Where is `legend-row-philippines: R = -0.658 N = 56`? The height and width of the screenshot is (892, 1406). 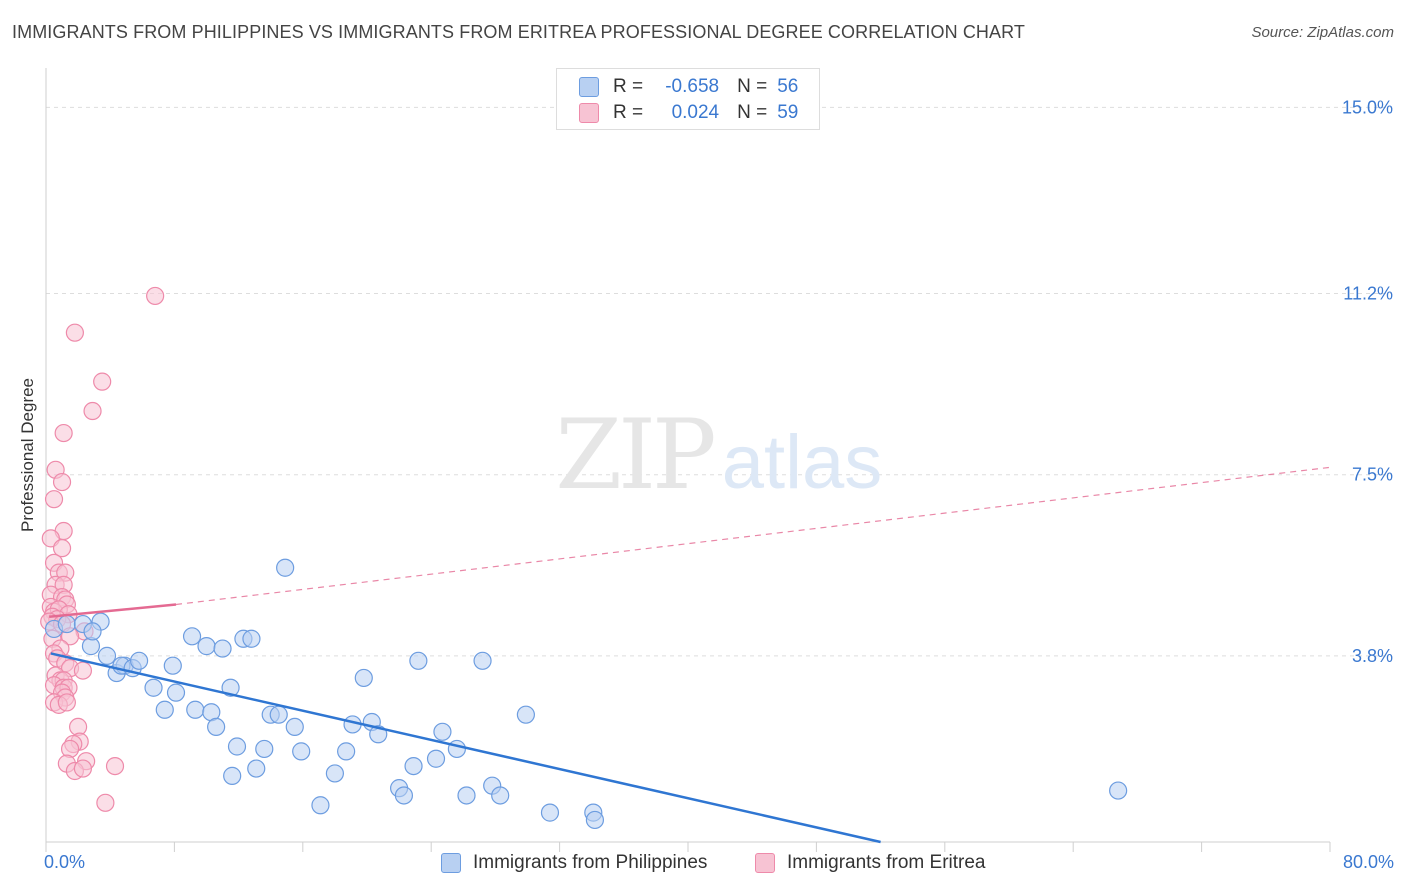
legend-row-philippines: R = -0.658 N = 56 is located at coordinates (688, 87).